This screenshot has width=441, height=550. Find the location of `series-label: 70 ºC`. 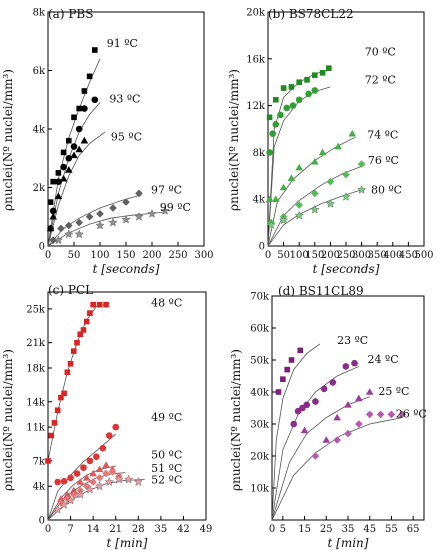

series-label: 70 ºC is located at coordinates (380, 51).